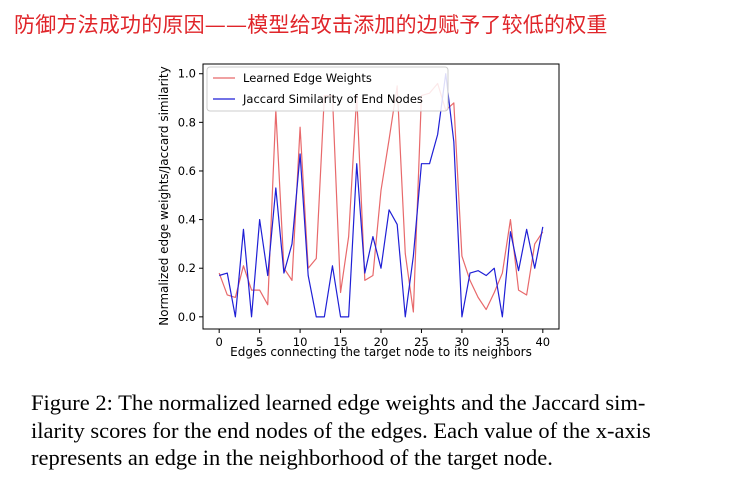 This screenshot has height=478, width=737. Describe the element at coordinates (187, 268) in the screenshot. I see `y-tick-label: 0.2` at that location.